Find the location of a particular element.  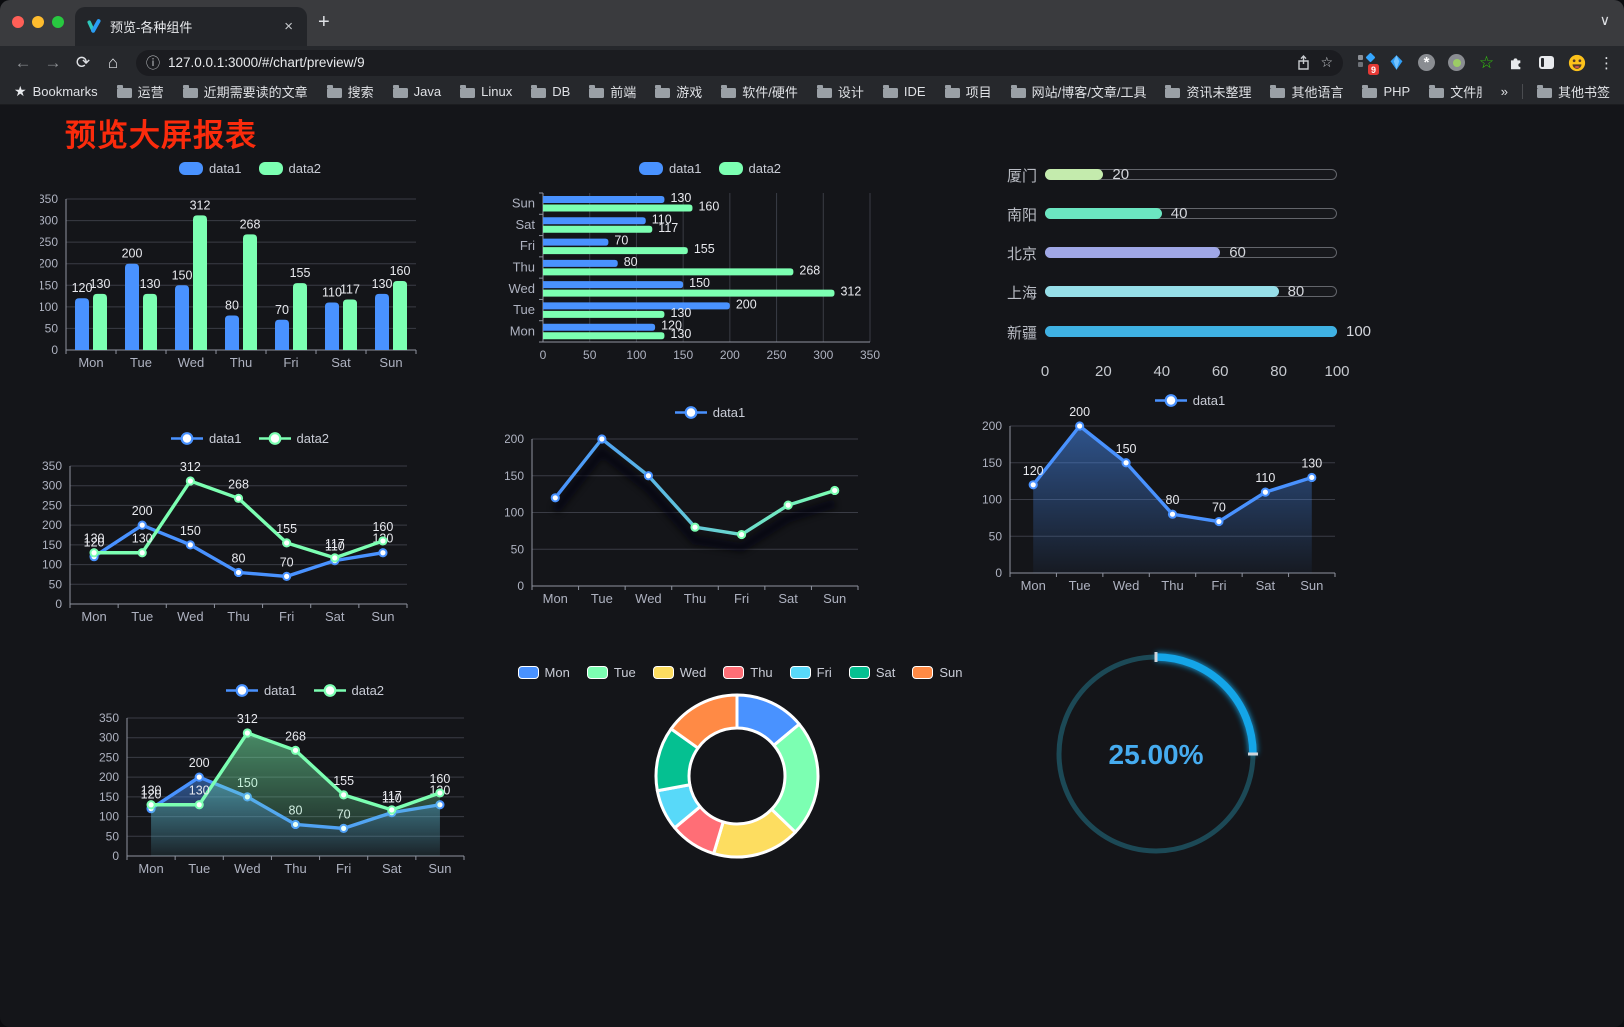

bookmark-folder-item: 近期需要读的文章 is located at coordinates (245, 91).